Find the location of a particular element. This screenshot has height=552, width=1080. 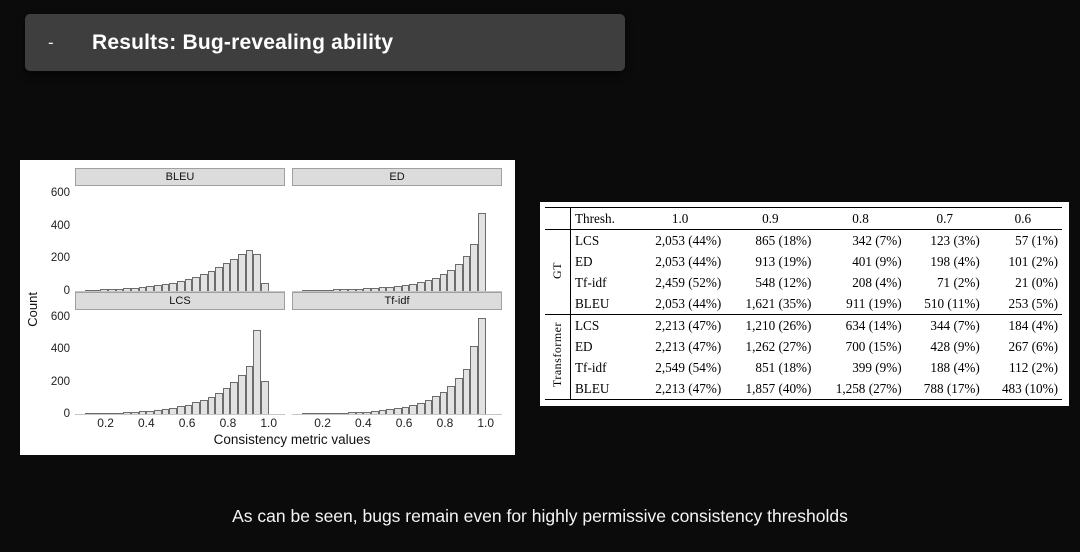

y-tick-column: 0 200 400 600 is located at coordinates (58, 232).